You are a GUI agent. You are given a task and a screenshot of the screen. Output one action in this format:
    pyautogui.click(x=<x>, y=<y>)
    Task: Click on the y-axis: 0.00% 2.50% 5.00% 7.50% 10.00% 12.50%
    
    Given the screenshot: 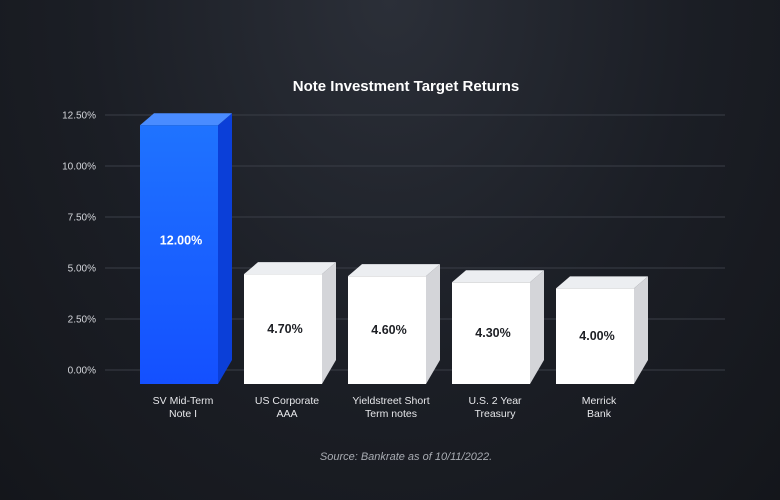 What is the action you would take?
    pyautogui.click(x=79, y=244)
    